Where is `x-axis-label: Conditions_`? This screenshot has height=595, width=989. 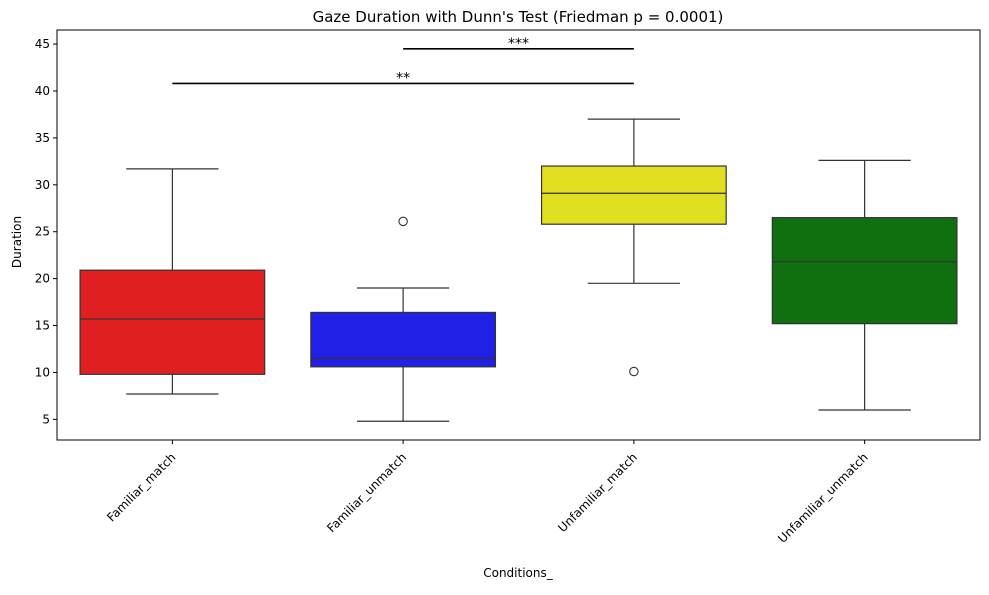 x-axis-label: Conditions_ is located at coordinates (518, 573).